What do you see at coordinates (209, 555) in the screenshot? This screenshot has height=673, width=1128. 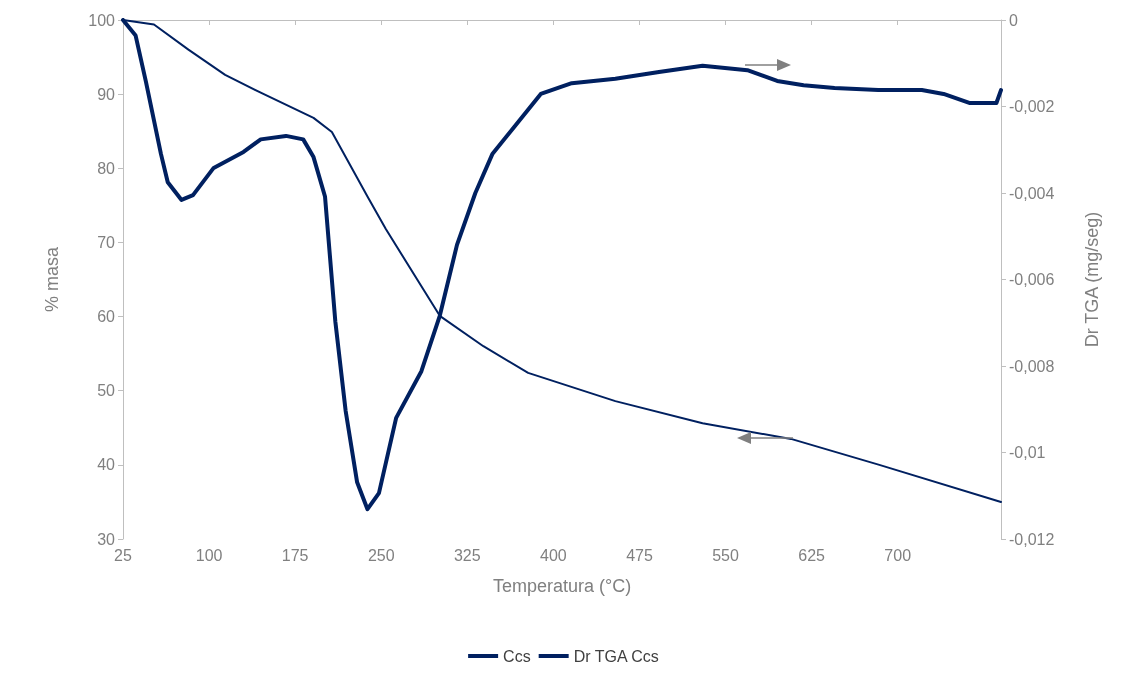 I see `x-tick-label: 100` at bounding box center [209, 555].